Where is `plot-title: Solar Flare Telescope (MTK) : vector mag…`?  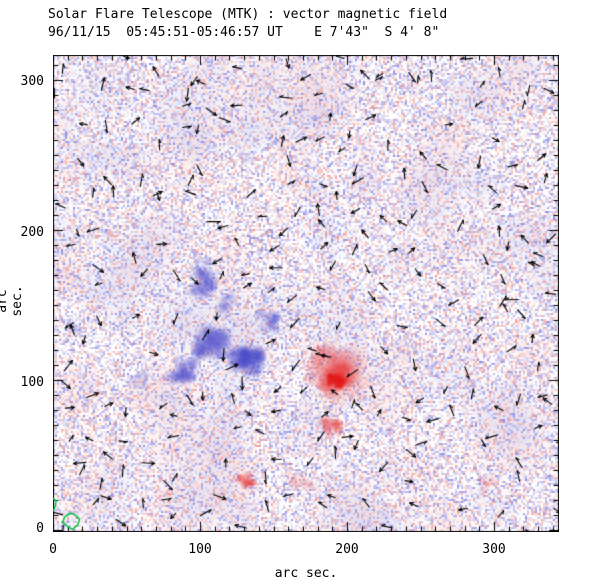
plot-title: Solar Flare Telescope (MTK) : vector mag… is located at coordinates (248, 14).